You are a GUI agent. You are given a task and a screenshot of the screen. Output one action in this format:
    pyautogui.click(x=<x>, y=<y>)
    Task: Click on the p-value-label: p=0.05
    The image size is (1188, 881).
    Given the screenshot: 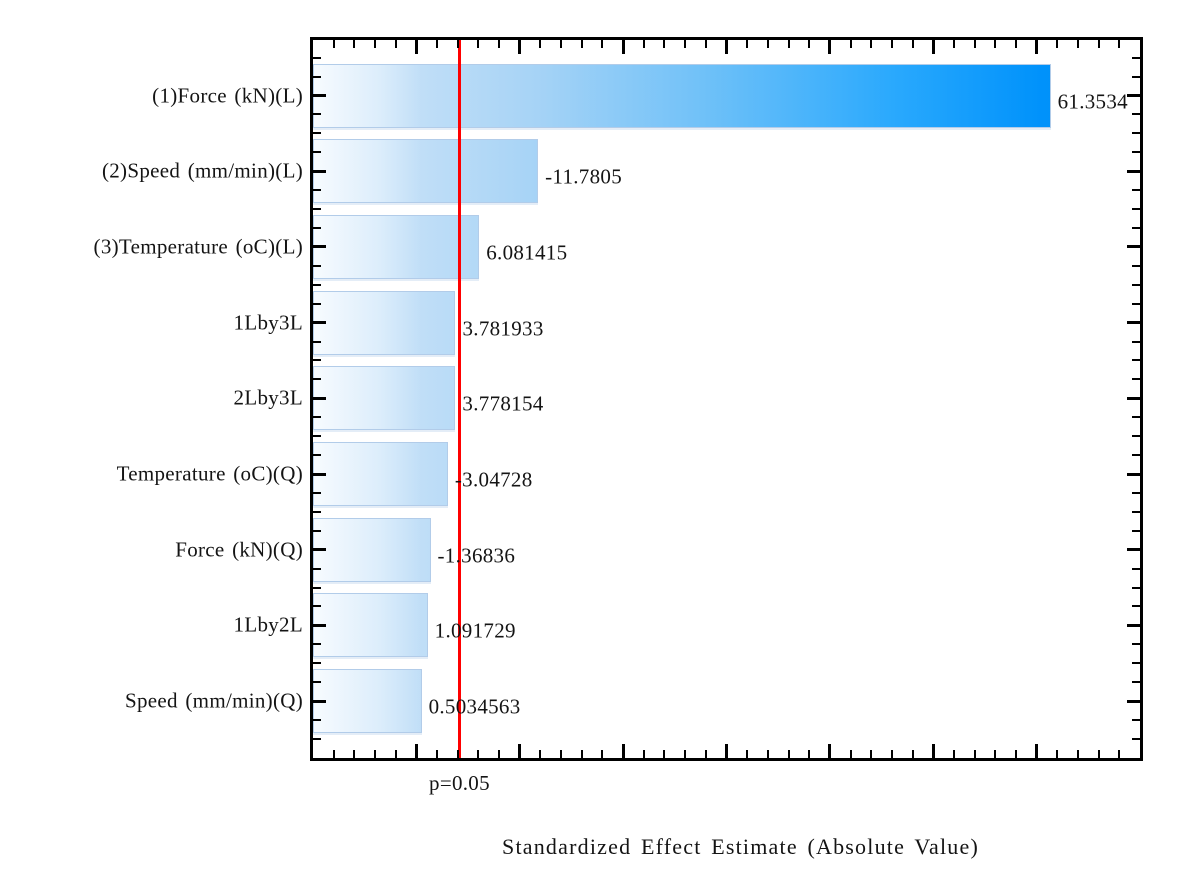 What is the action you would take?
    pyautogui.click(x=459, y=783)
    